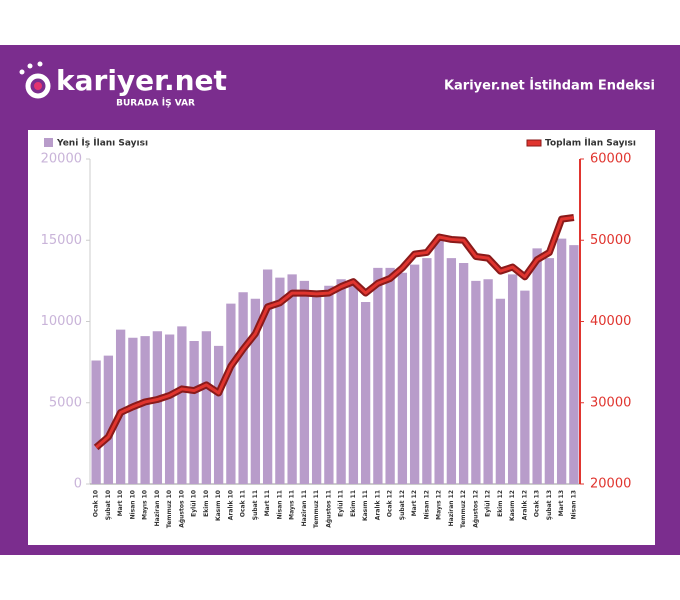 The height and width of the screenshot is (600, 680). I want to click on logo-icon, so click(35, 80).